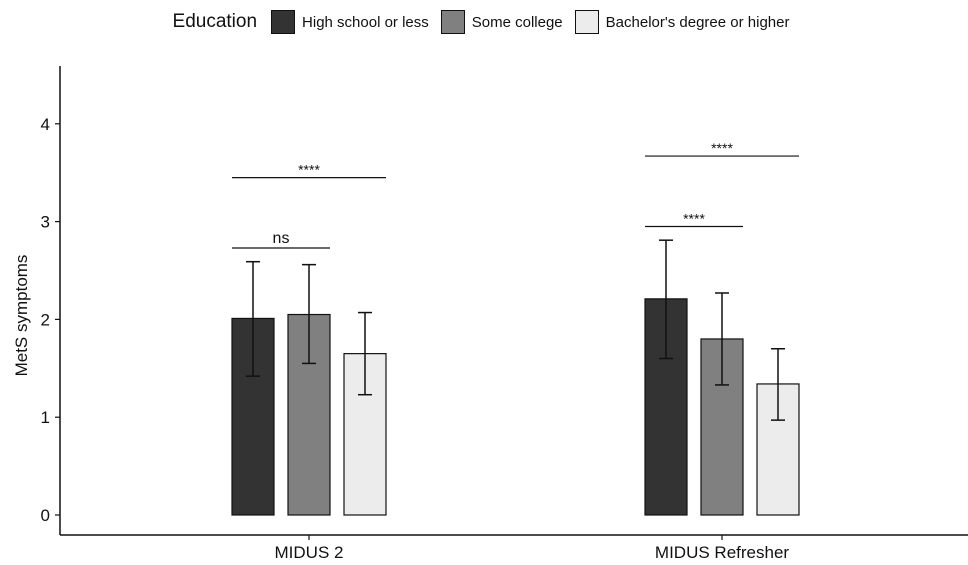  What do you see at coordinates (45, 417) in the screenshot?
I see `y-tick-label: 1` at bounding box center [45, 417].